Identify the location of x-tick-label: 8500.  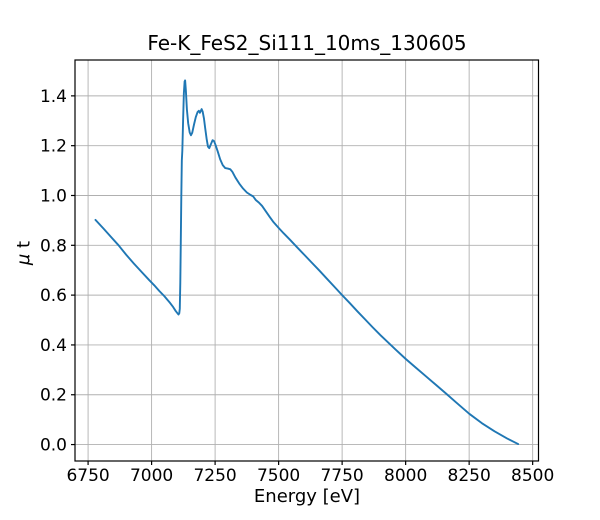
(532, 476).